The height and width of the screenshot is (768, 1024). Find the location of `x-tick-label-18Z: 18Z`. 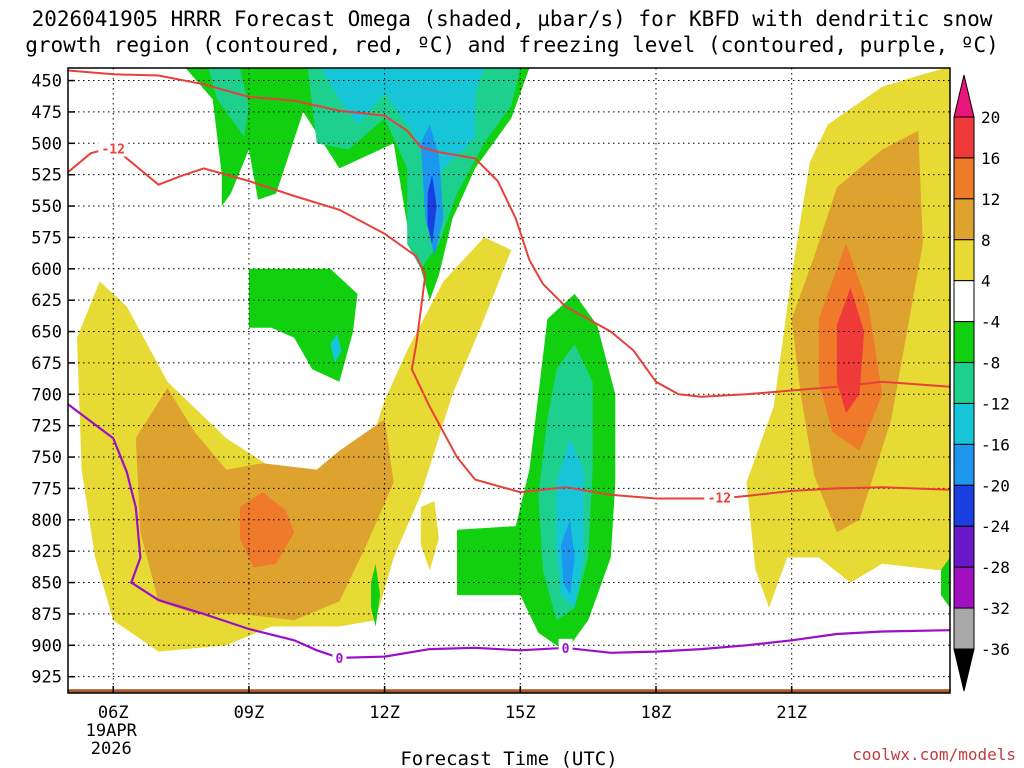

x-tick-label-18Z: 18Z is located at coordinates (656, 713).